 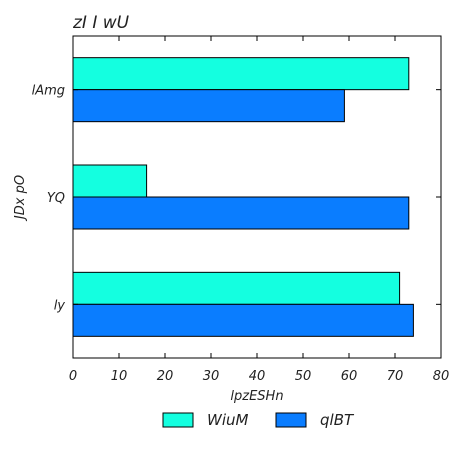 What do you see at coordinates (236, 288) in the screenshot?
I see `bar-wium-ly` at bounding box center [236, 288].